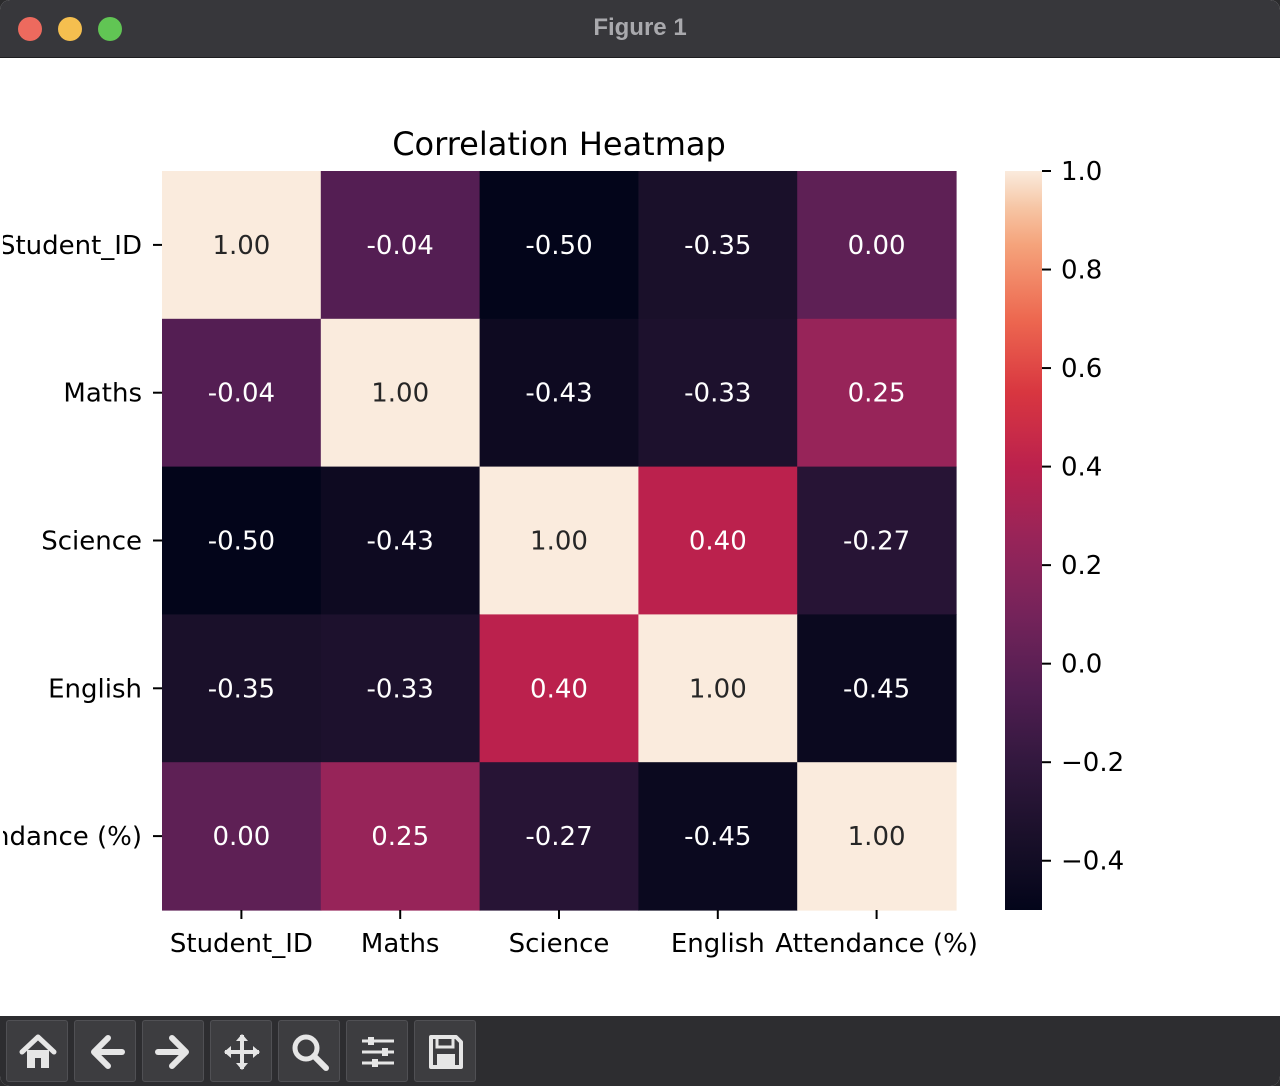  I want to click on colorbar, so click(1023, 540).